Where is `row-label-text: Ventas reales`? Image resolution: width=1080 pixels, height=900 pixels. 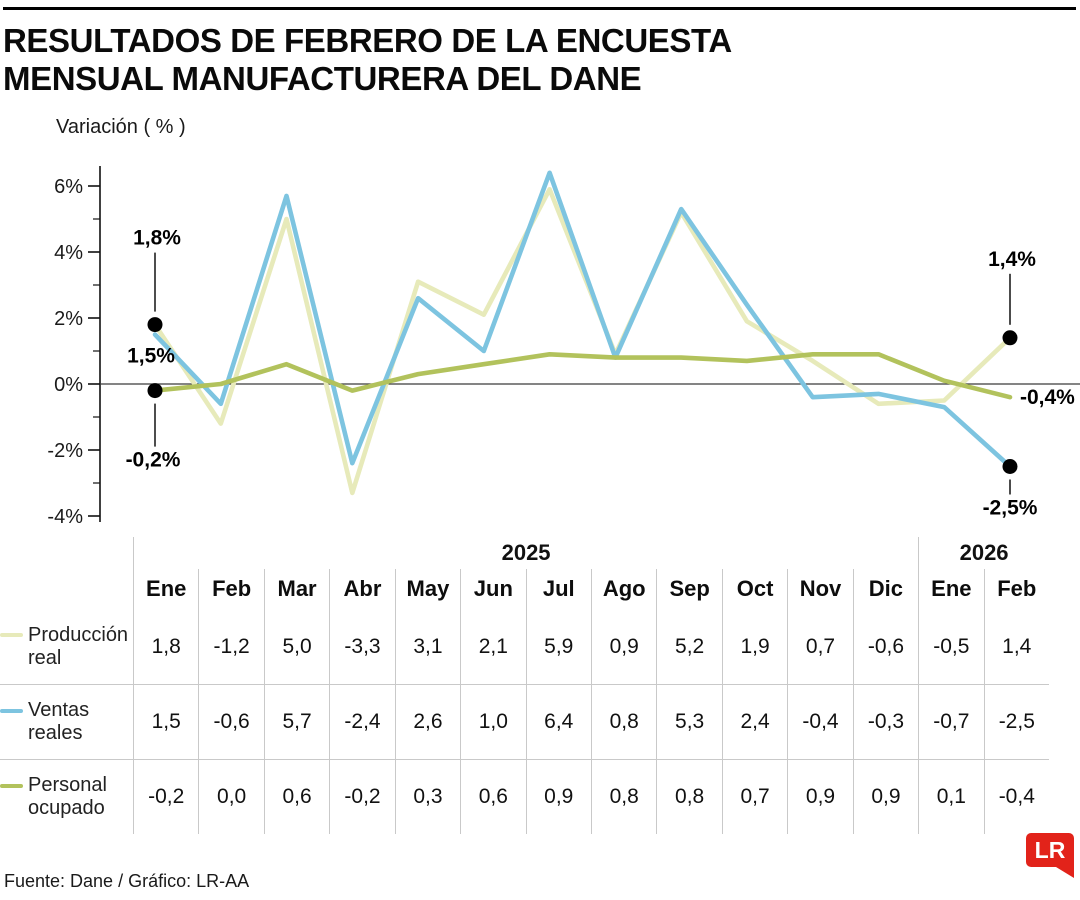
row-label-text: Ventas reales is located at coordinates (59, 721).